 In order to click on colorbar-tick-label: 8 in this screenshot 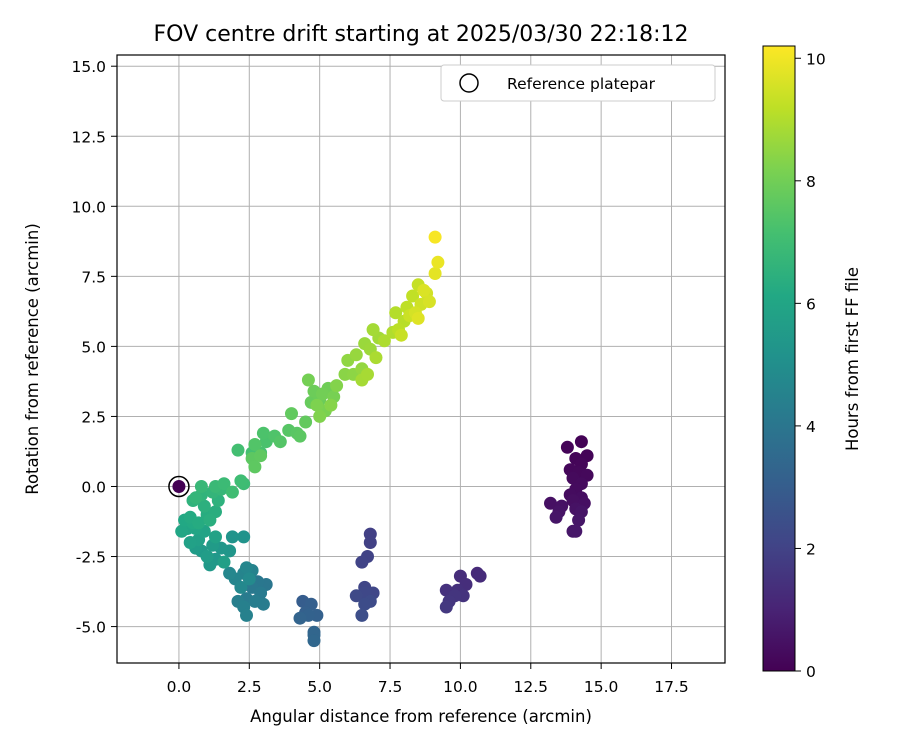, I will do `click(811, 182)`.